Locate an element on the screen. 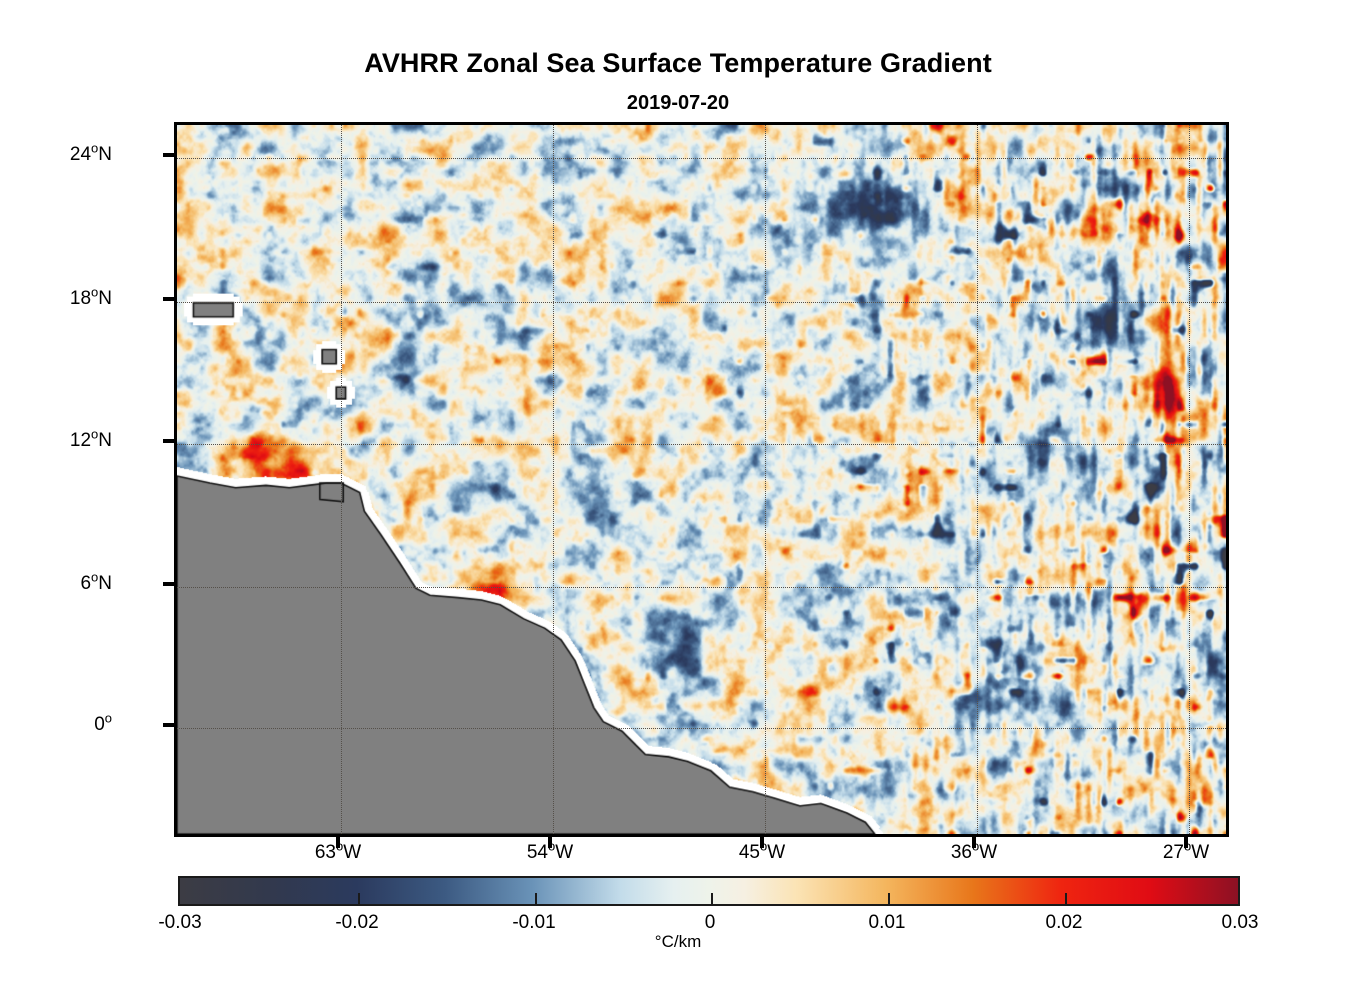 This screenshot has height=1000, width=1356. y-tick-label-4: 0o is located at coordinates (103, 722).